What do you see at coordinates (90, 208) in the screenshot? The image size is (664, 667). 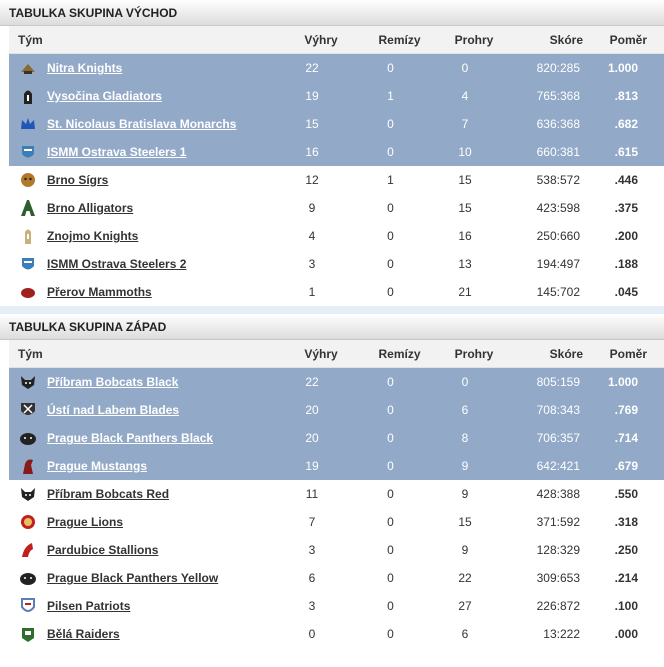 I see `team-link: Brno Alligators` at bounding box center [90, 208].